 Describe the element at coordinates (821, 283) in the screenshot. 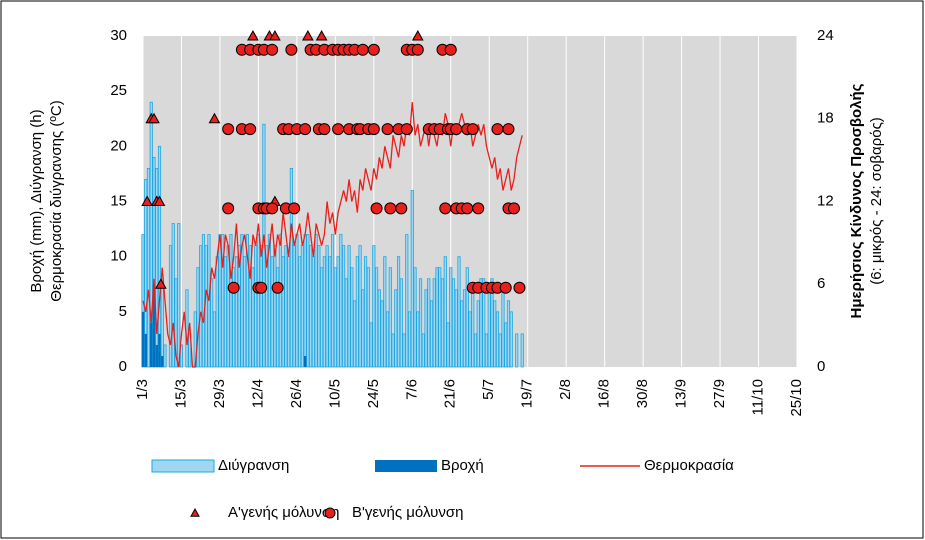

I see `y2-tick-label: 6` at that location.